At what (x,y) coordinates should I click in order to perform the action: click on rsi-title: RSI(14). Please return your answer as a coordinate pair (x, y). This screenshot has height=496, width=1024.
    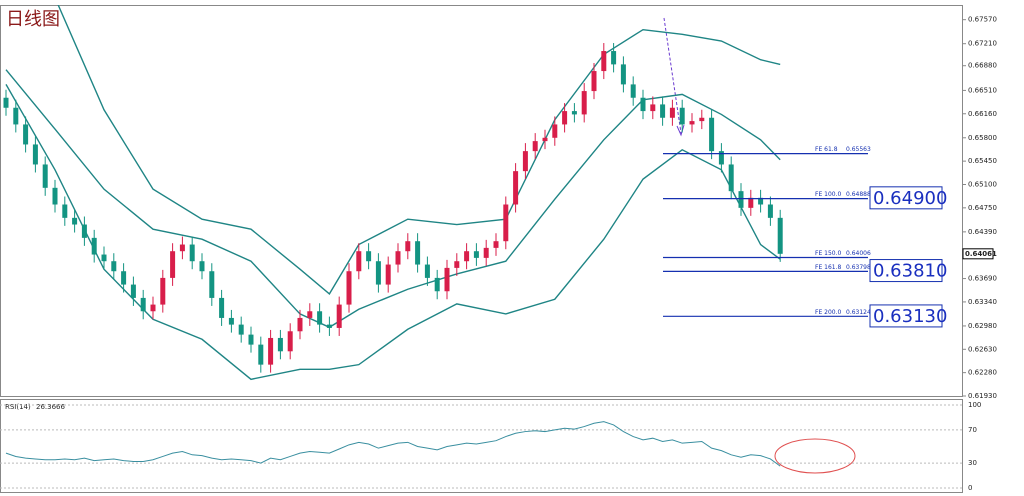
    Looking at the image, I should click on (18, 407).